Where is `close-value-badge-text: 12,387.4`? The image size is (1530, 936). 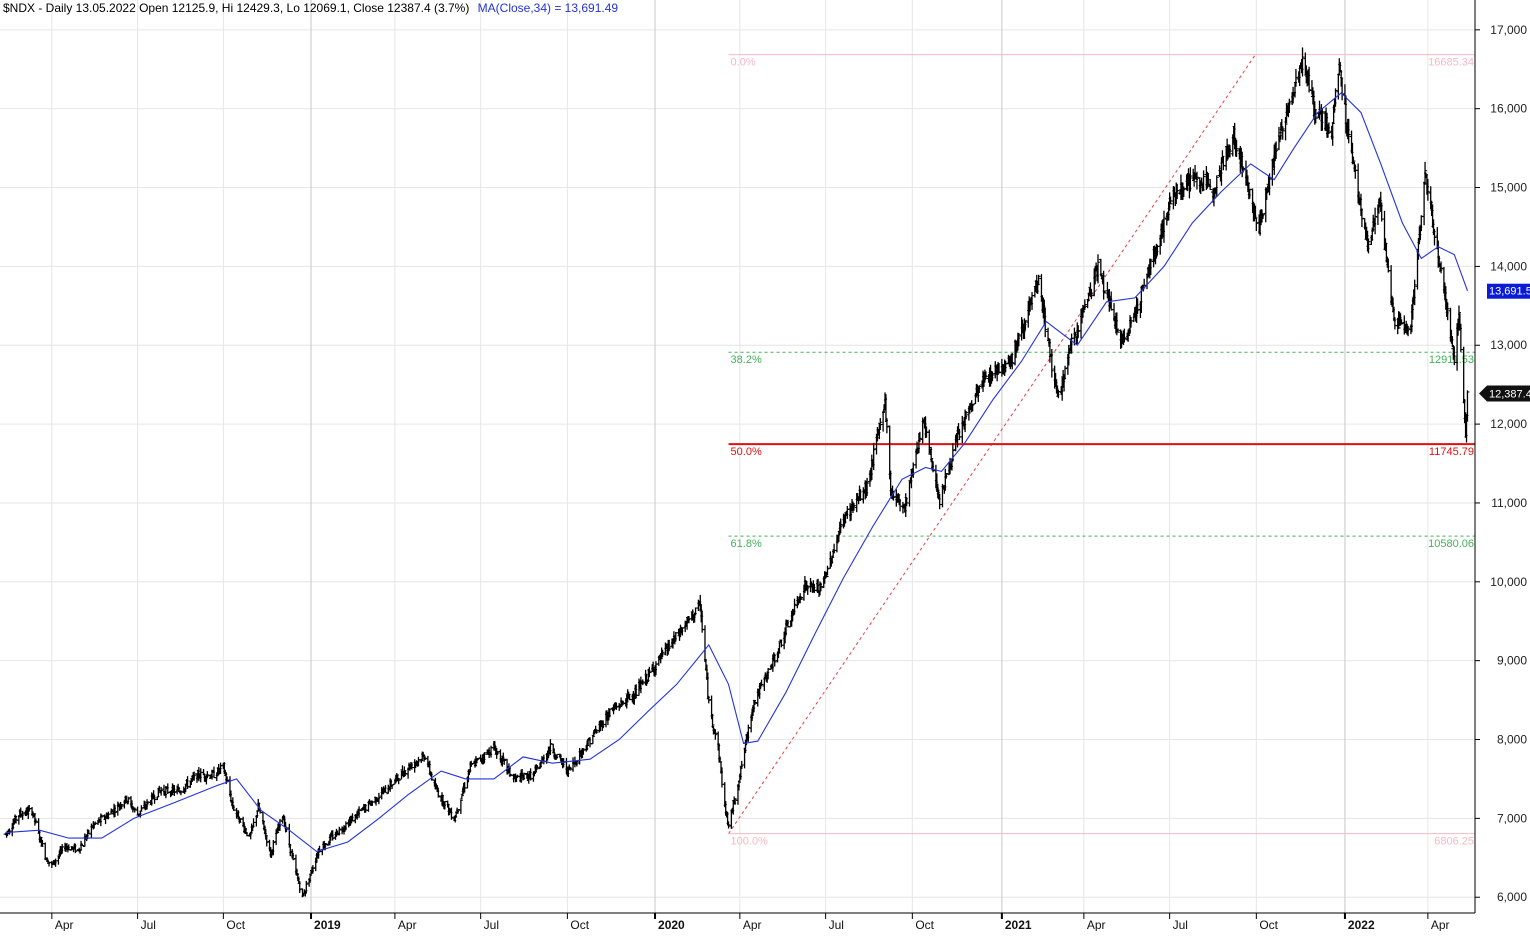
close-value-badge-text: 12,387.4 is located at coordinates (1509, 395).